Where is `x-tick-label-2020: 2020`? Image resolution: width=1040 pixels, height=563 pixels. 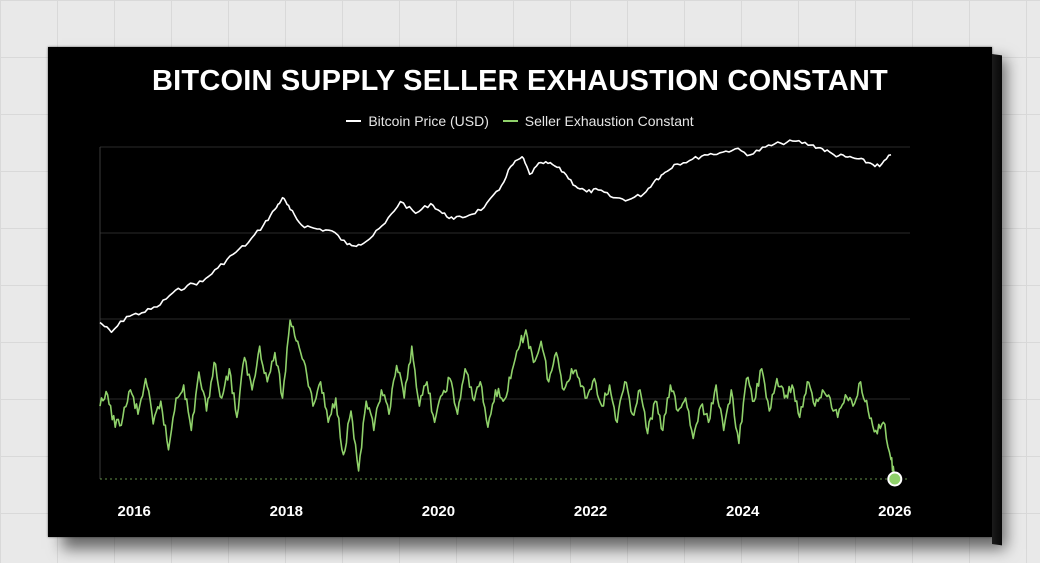
x-tick-label-2020: 2020 is located at coordinates (438, 511).